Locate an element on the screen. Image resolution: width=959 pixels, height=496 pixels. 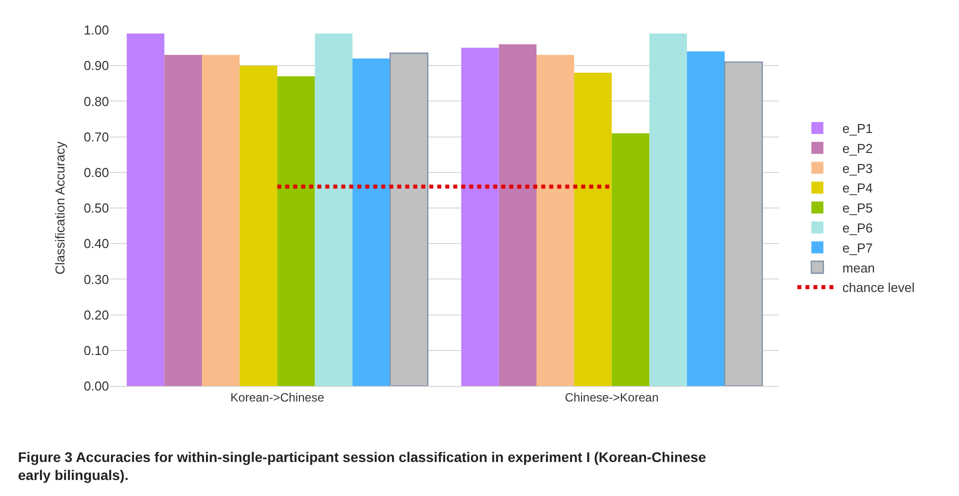
legend-label: e_P3 is located at coordinates (857, 168).